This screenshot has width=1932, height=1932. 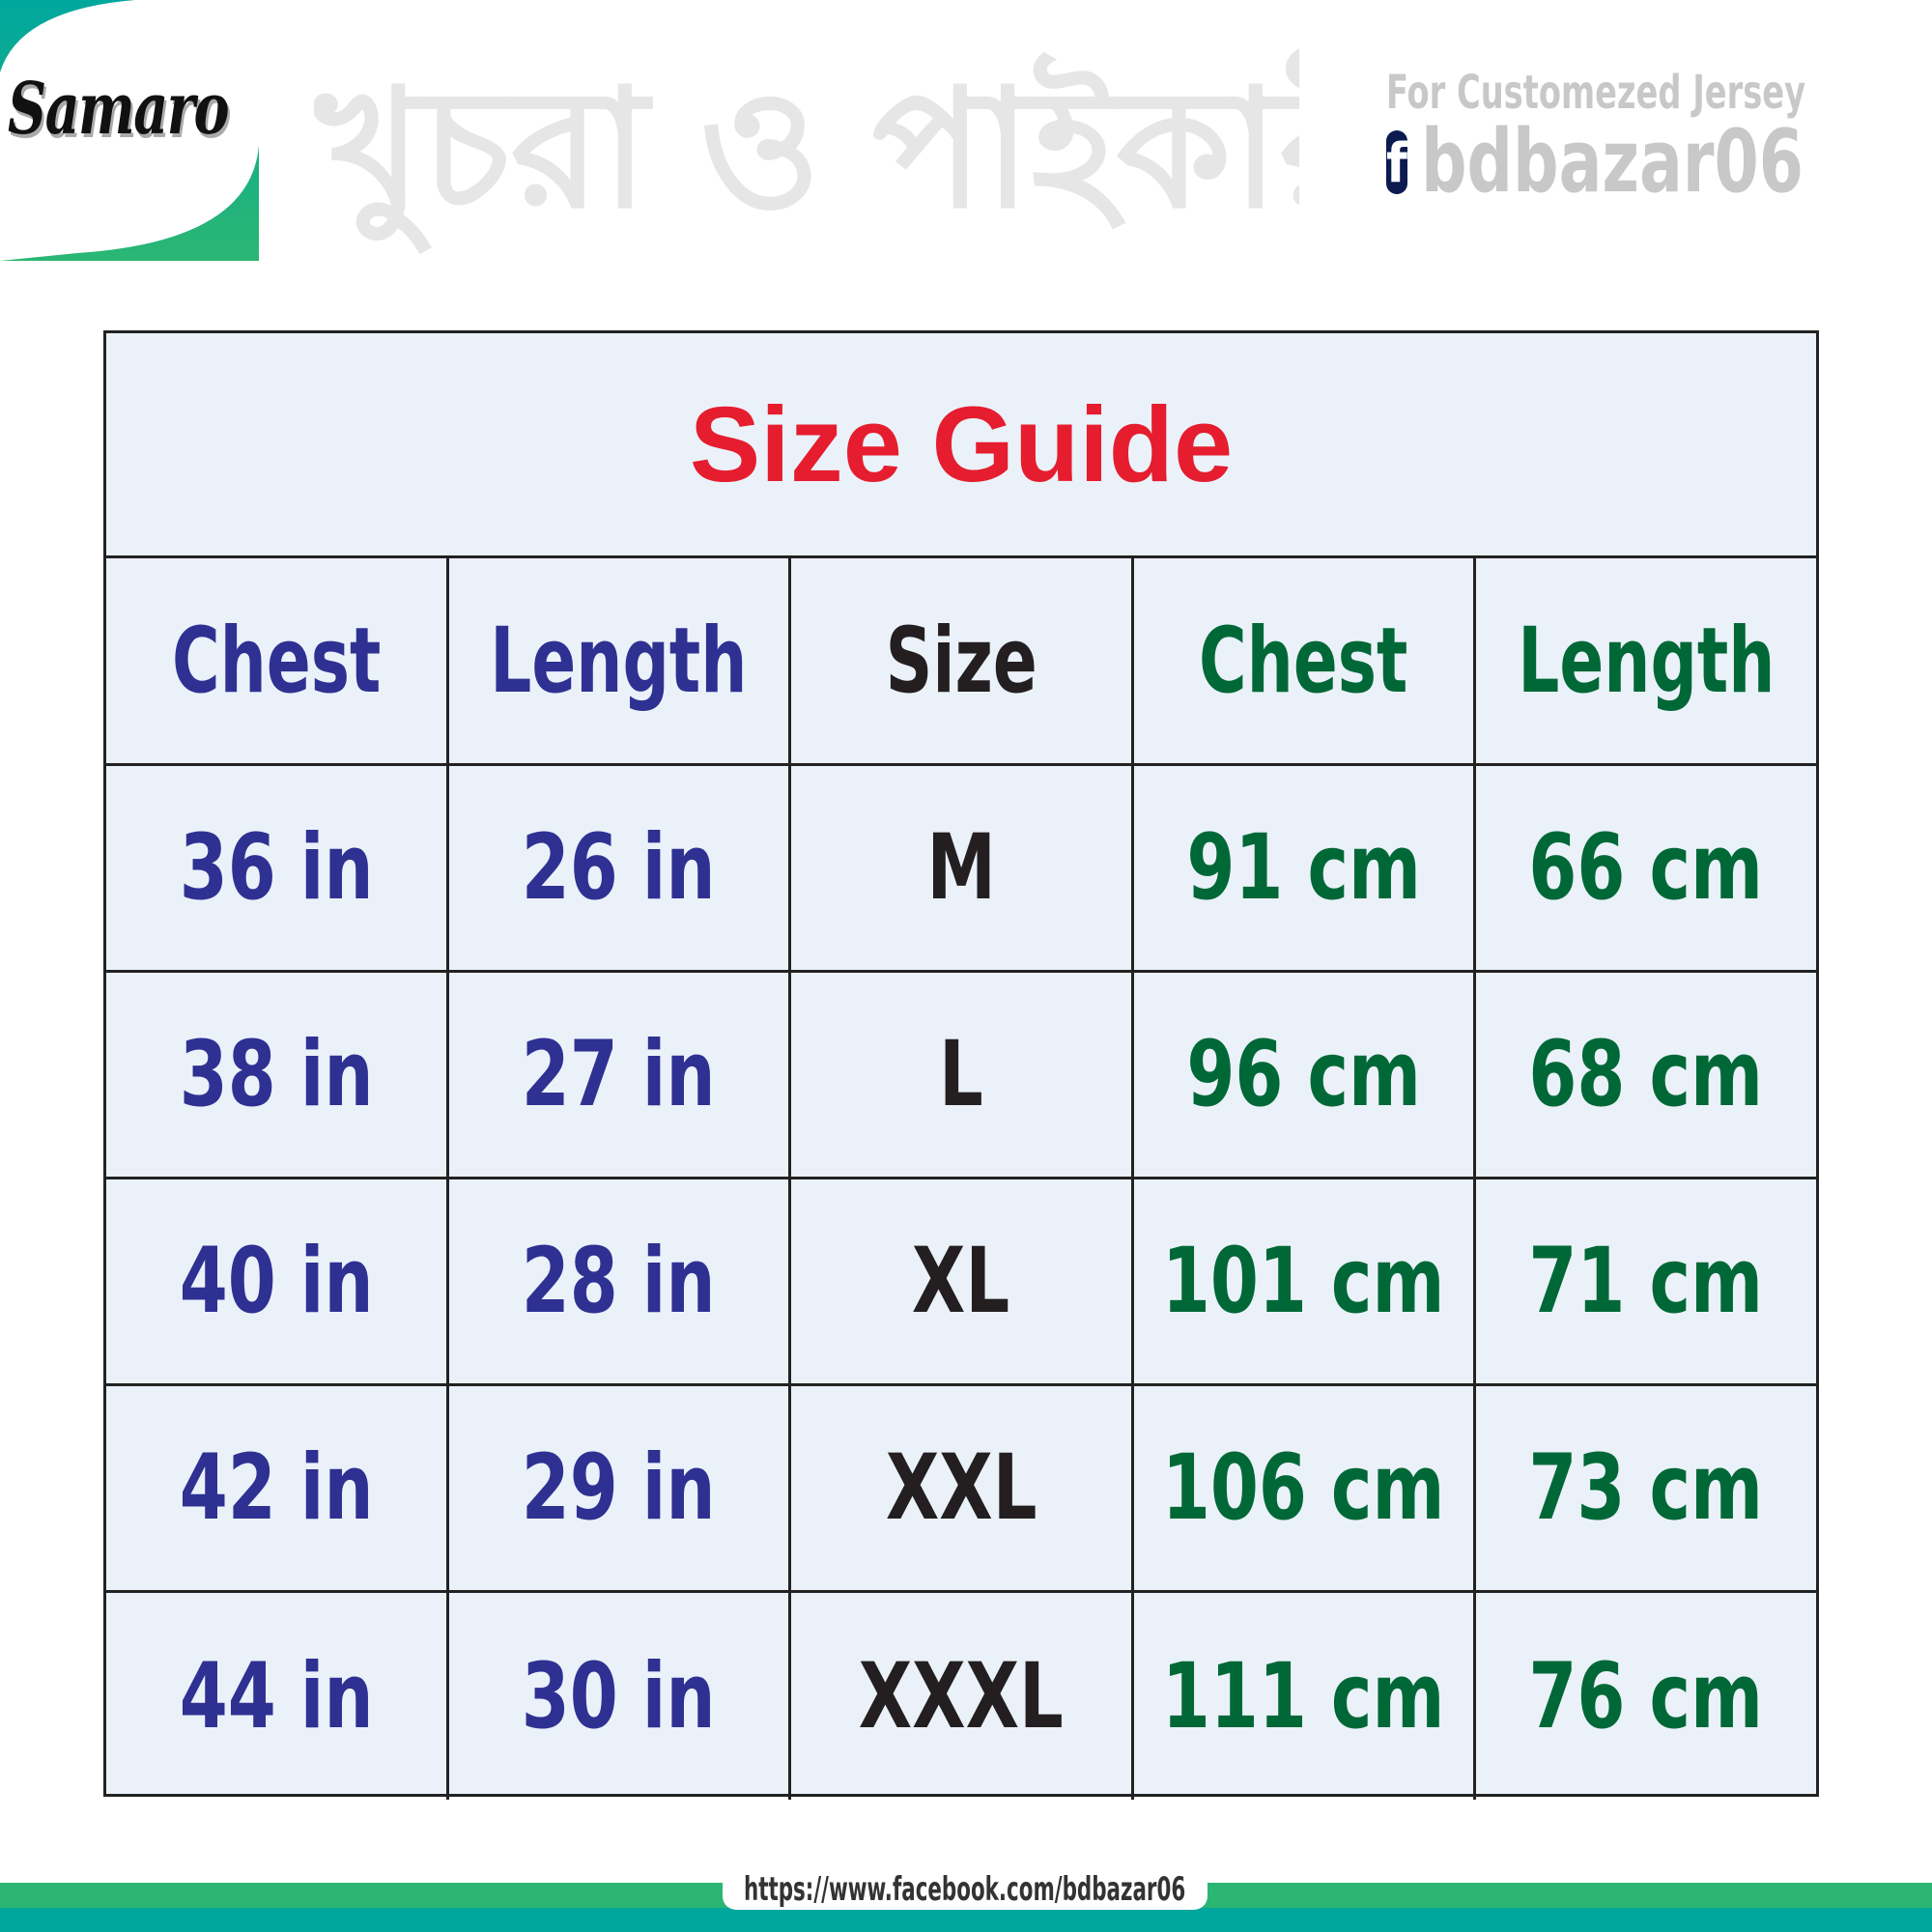 What do you see at coordinates (1305, 660) in the screenshot?
I see `header-chest-cm: Chest` at bounding box center [1305, 660].